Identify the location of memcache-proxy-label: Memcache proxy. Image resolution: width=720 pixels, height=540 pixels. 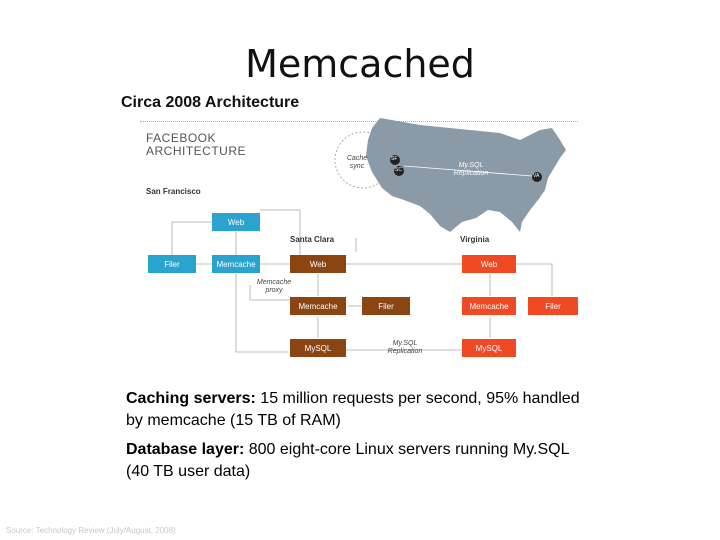
(274, 287).